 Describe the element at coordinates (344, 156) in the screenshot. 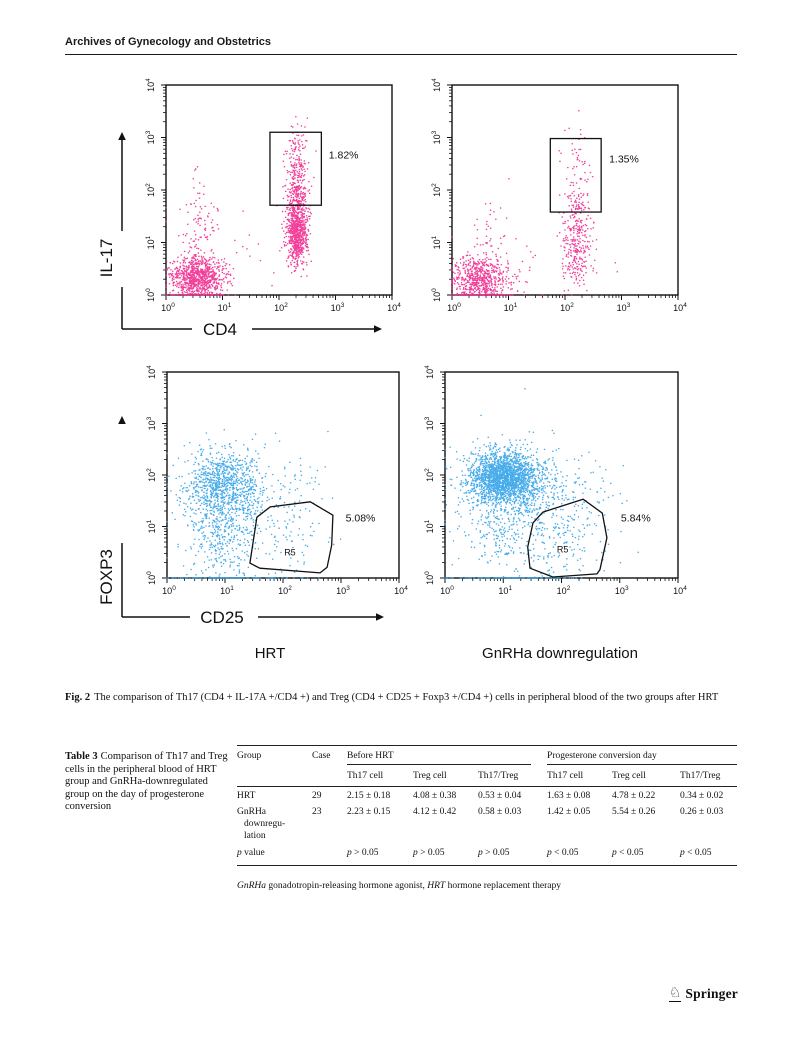

I see `gate-percent-hrt-th17: 1.82%` at that location.